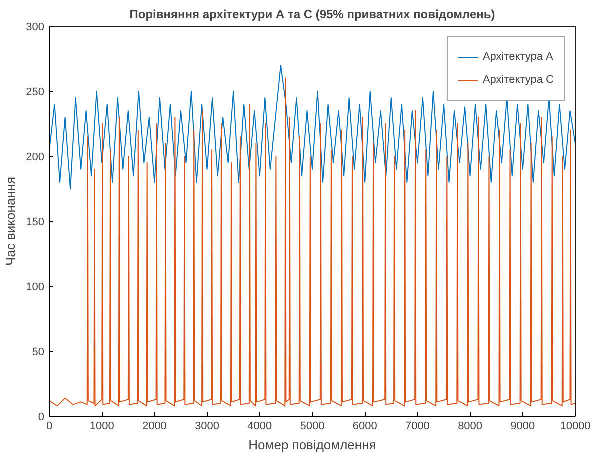  Describe the element at coordinates (312, 445) in the screenshot. I see `x-axis-title: Номер повідомлення` at that location.